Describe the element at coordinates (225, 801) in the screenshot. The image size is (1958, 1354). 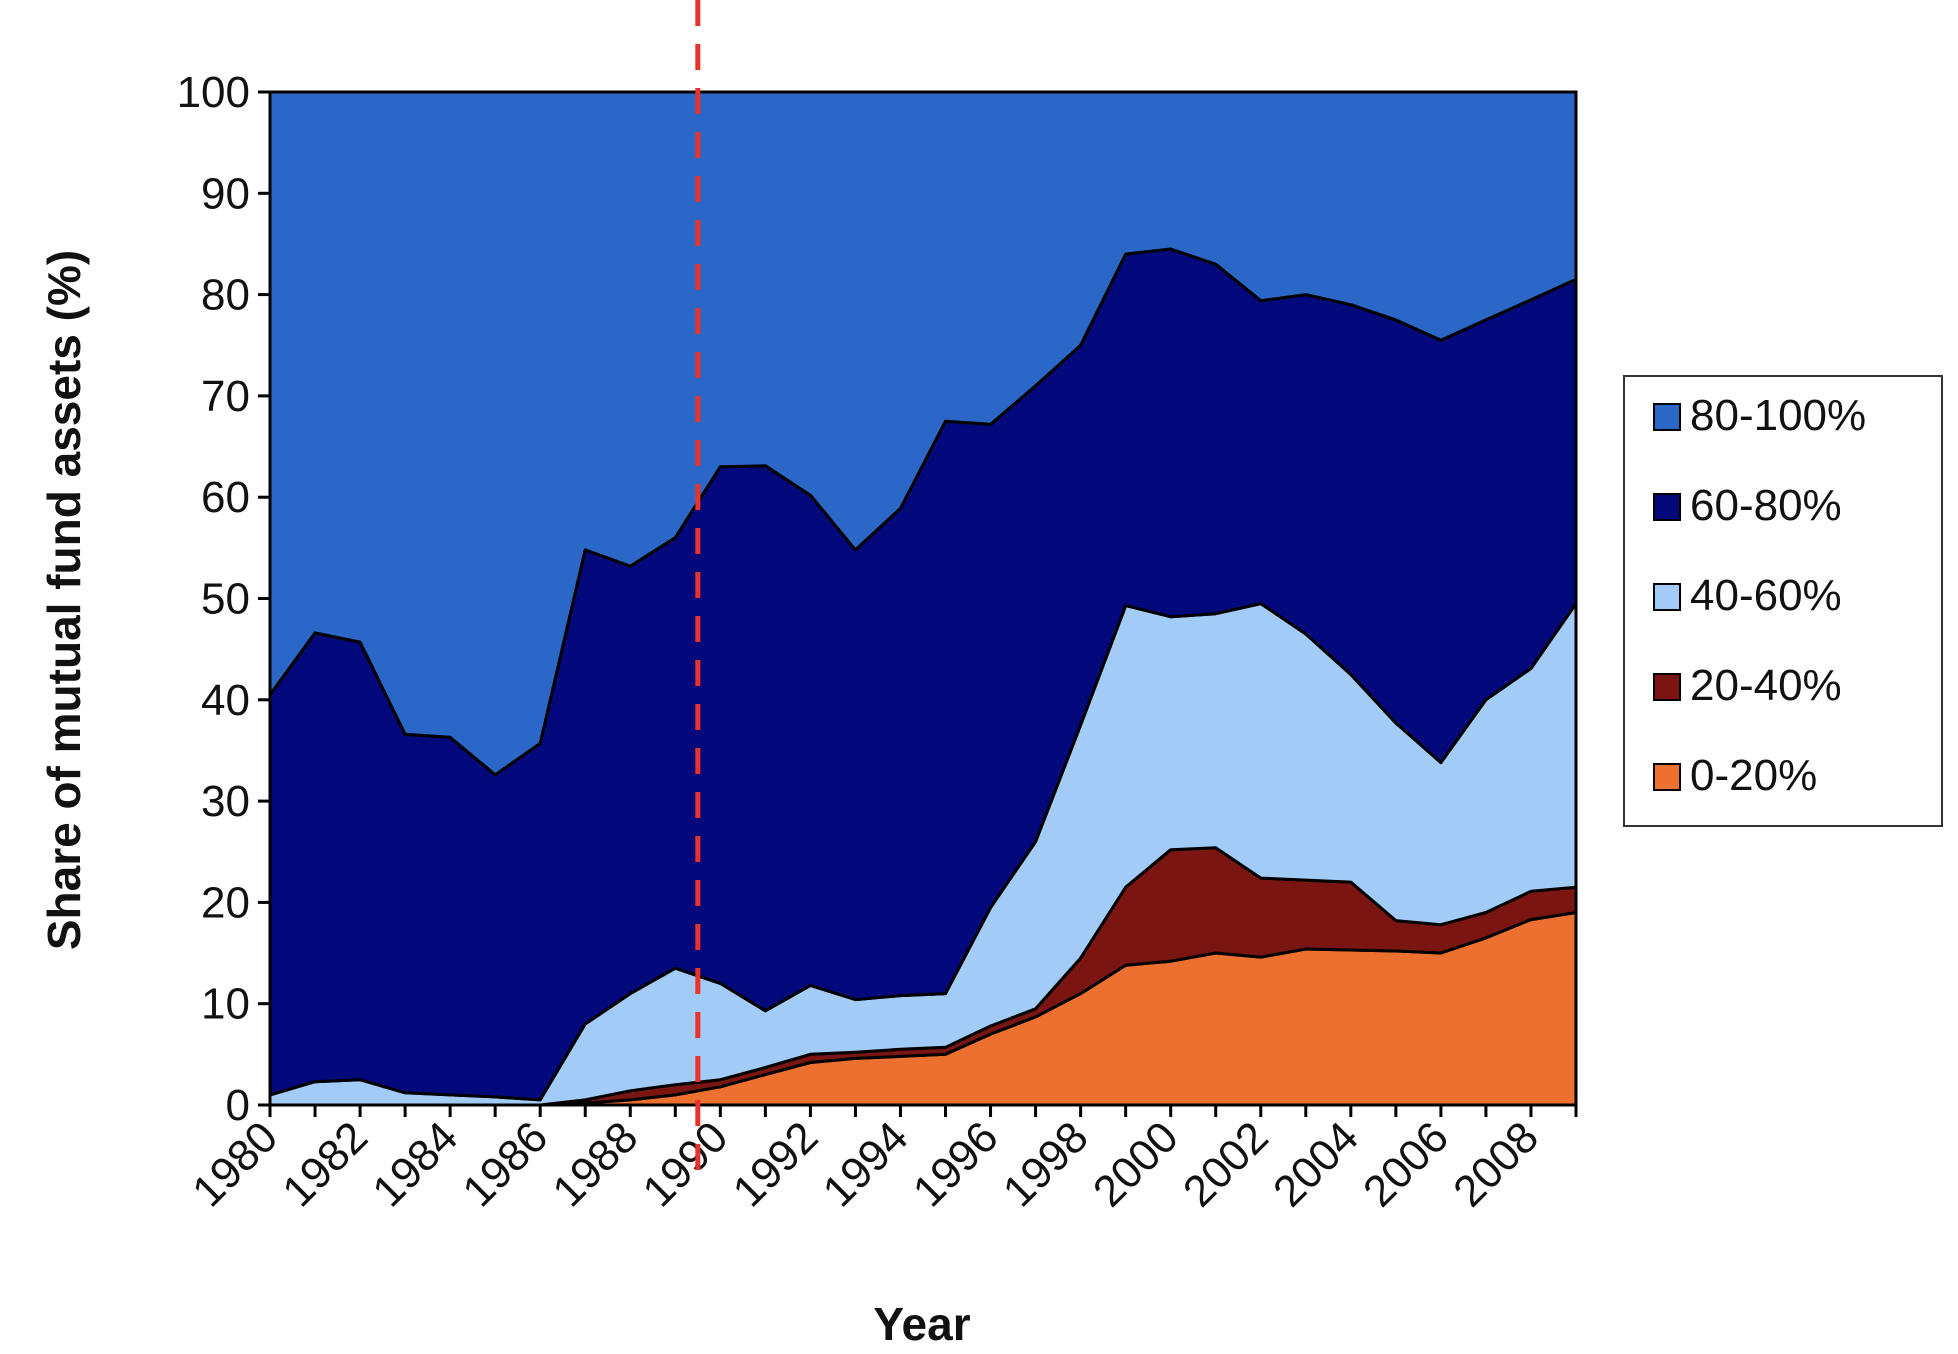
I see `y-tick-label: 30` at that location.